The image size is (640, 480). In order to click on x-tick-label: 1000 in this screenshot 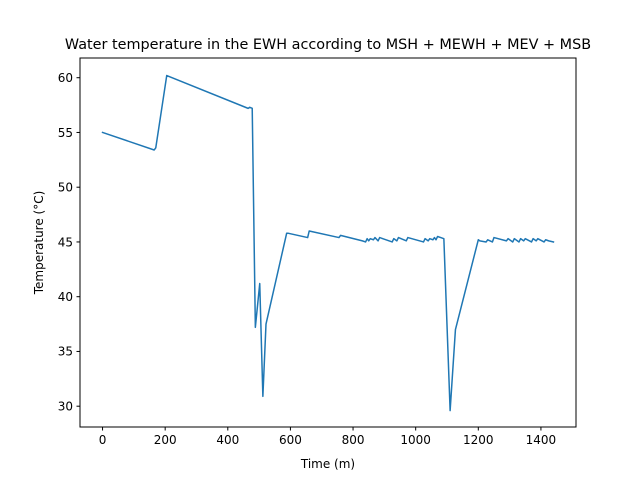, I will do `click(415, 440)`.